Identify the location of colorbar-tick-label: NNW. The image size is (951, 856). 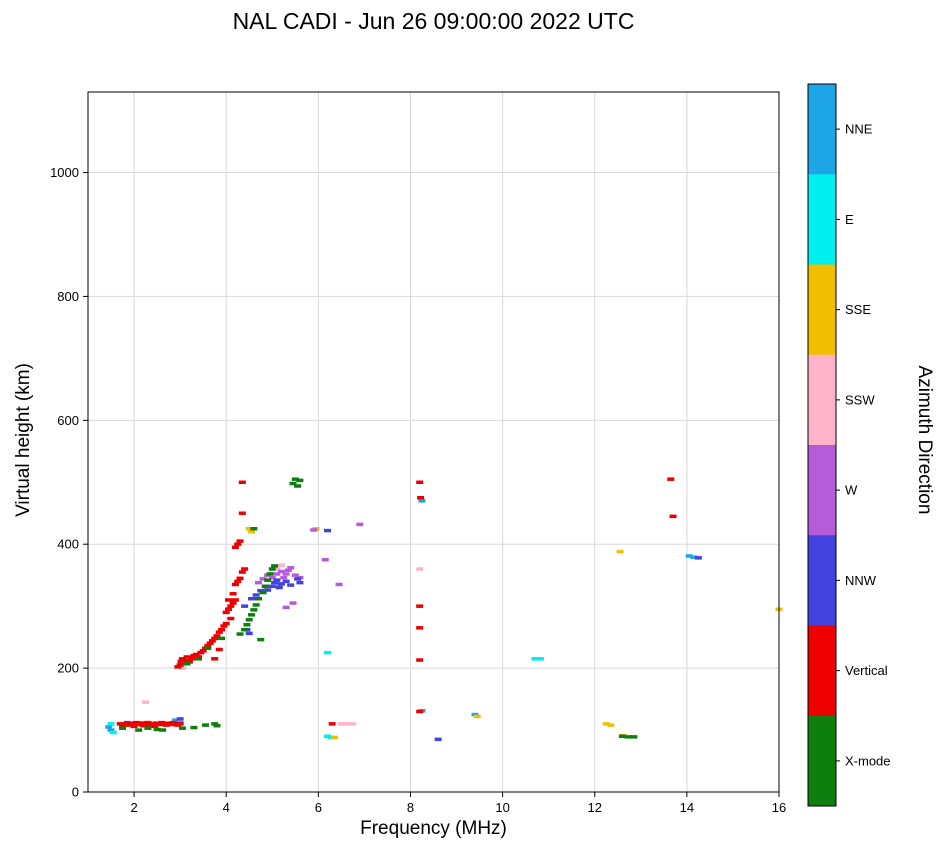
(861, 580).